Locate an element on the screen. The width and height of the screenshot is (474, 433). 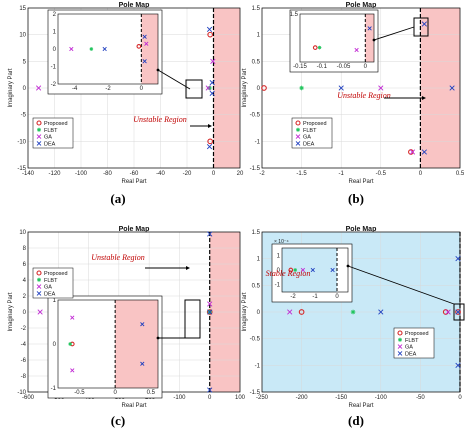
zoom-inset: -2 -1 0 -1 0 1 × 10⁻⁴ is located at coordinates (312, 271).